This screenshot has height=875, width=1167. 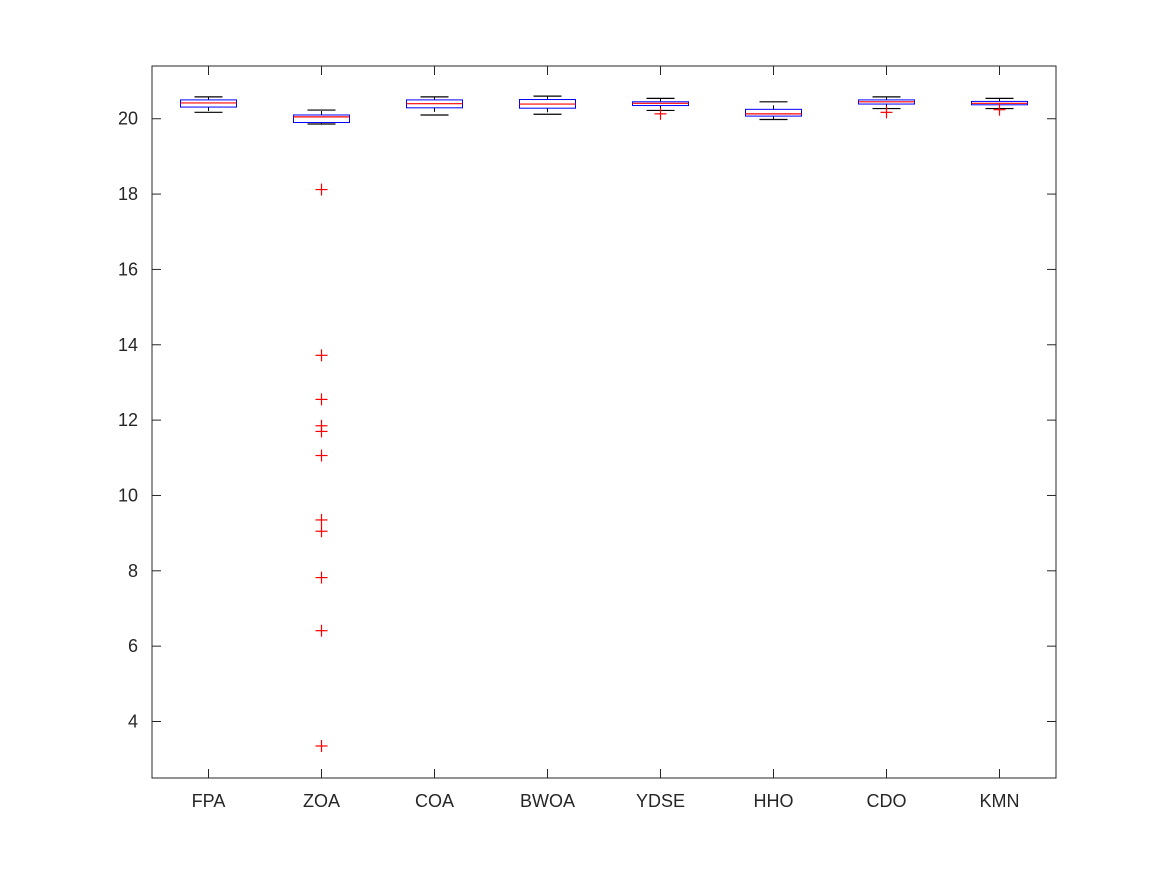 I want to click on x-tick-label: KMN, so click(x=1000, y=801).